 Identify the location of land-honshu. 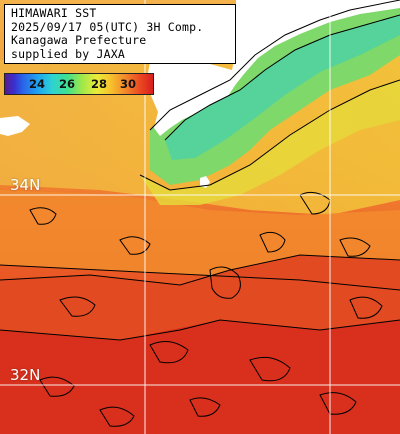
(316, 42).